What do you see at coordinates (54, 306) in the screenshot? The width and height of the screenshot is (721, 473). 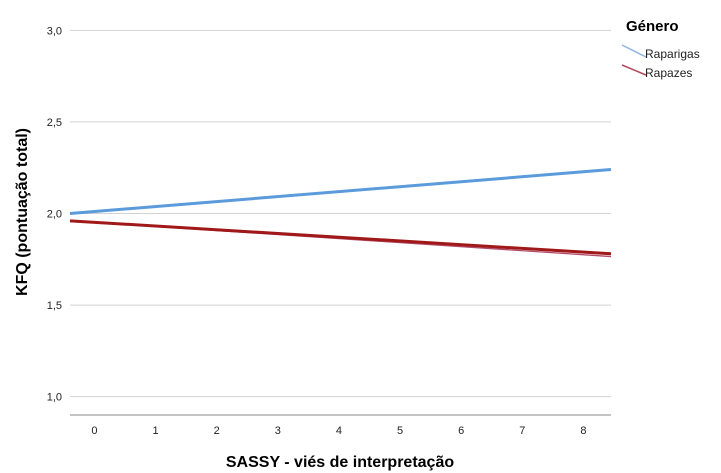 I see `y-tick-label: 1,5` at bounding box center [54, 306].